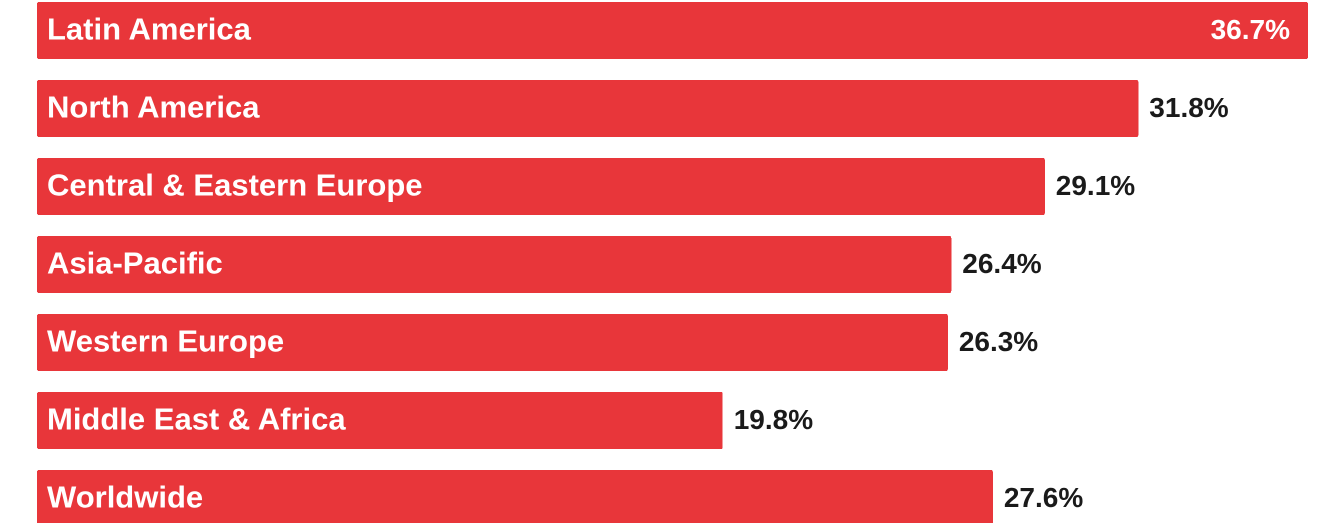 The width and height of the screenshot is (1326, 523). Describe the element at coordinates (1250, 29) in the screenshot. I see `value-label-latin-america: 36.7%` at that location.